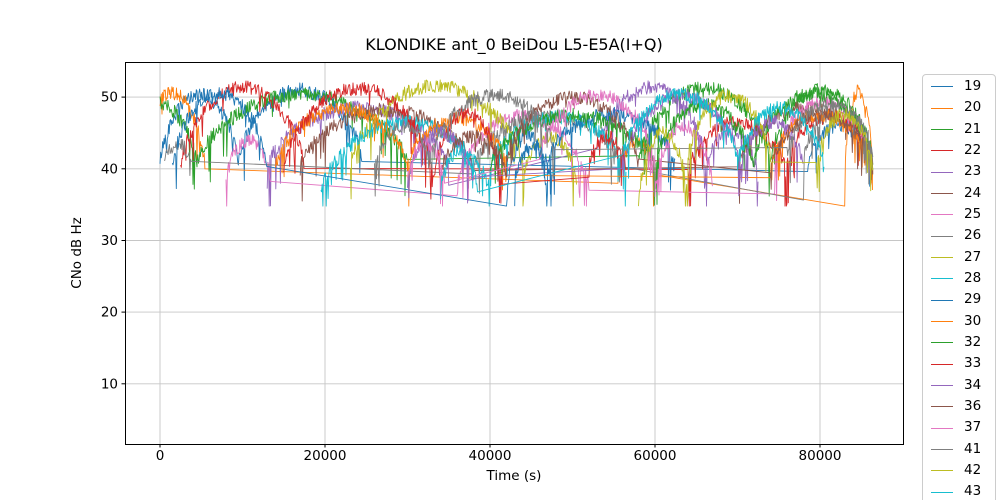 The width and height of the screenshot is (1000, 500). I want to click on legend-item-26: 26, so click(959, 235).